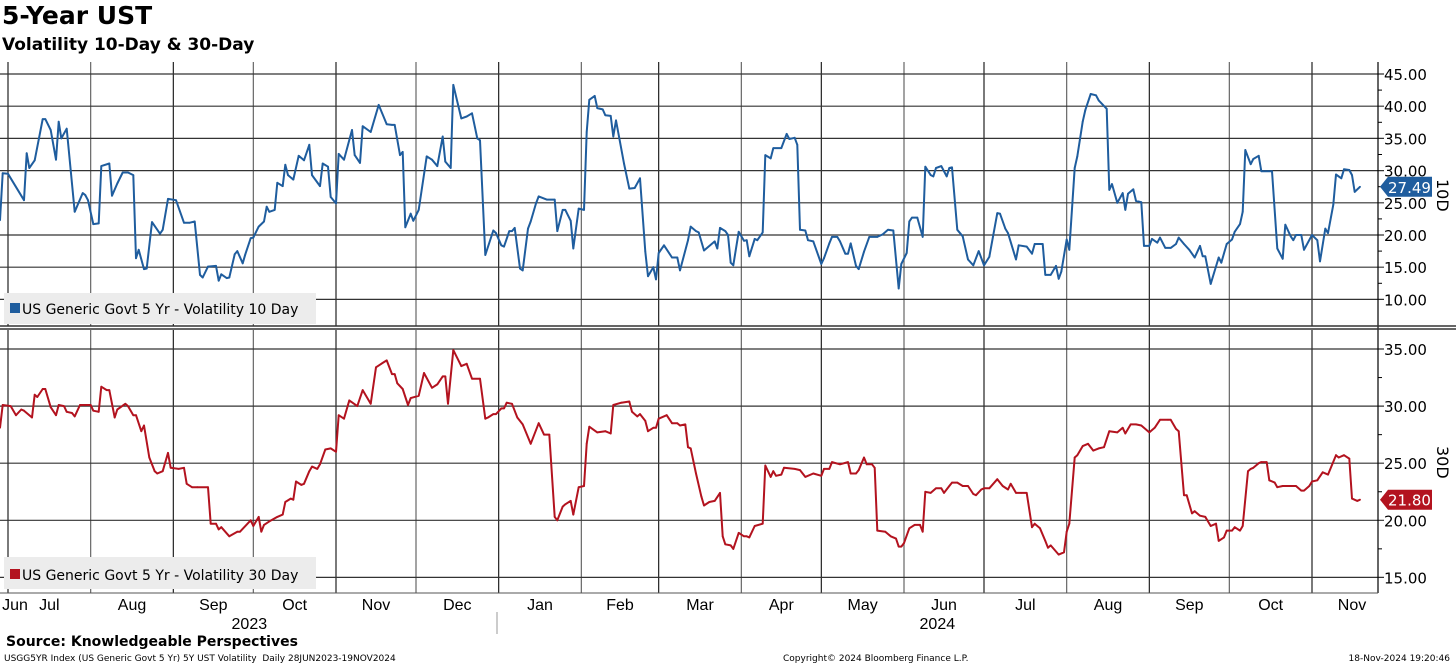 This screenshot has width=1456, height=666. What do you see at coordinates (1406, 186) in the screenshot?
I see `last-value-tag-shape-10d` at bounding box center [1406, 186].